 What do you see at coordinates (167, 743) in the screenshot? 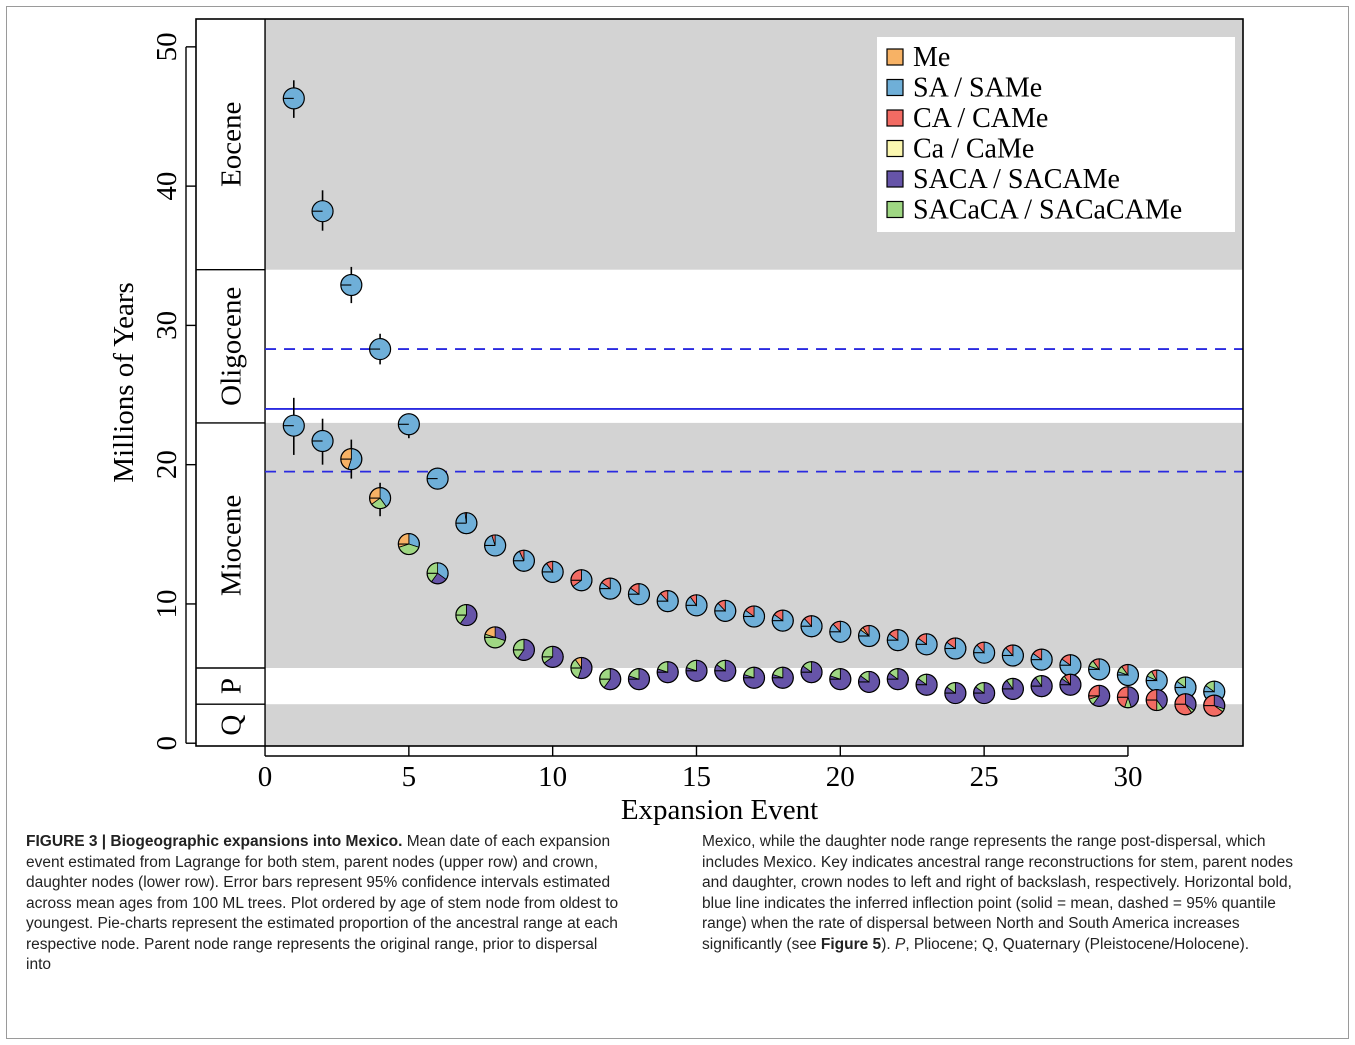
I see `y-tick-label-0: 0` at bounding box center [167, 743].